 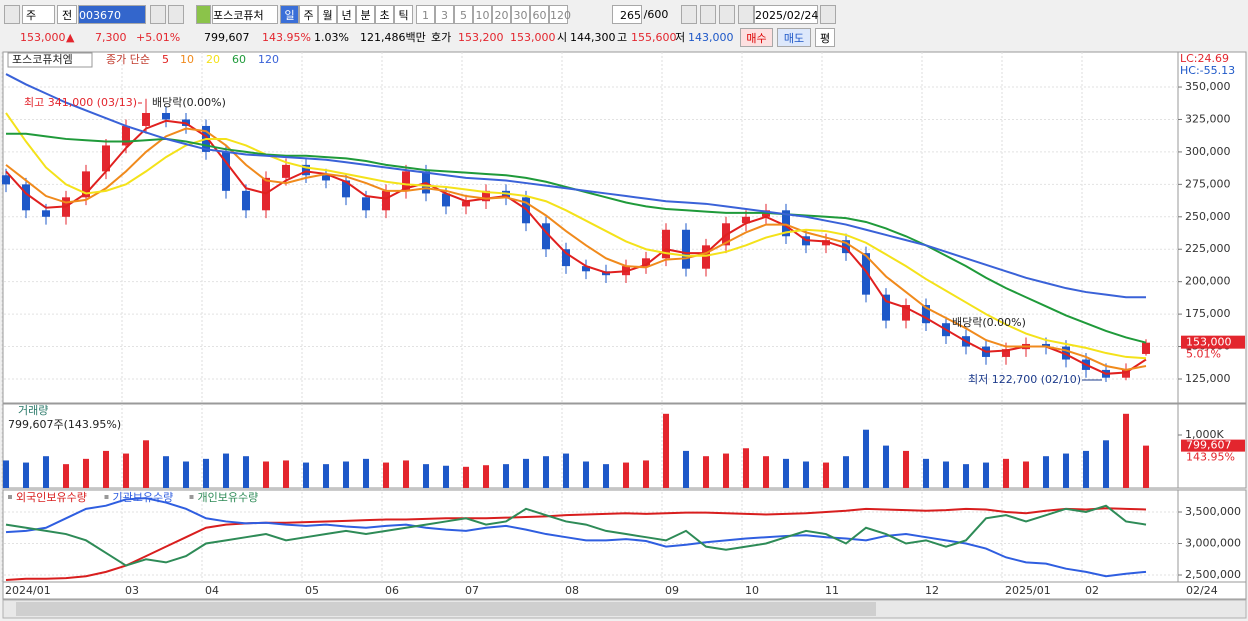 I want to click on quote-field: 고, so click(x=622, y=37).